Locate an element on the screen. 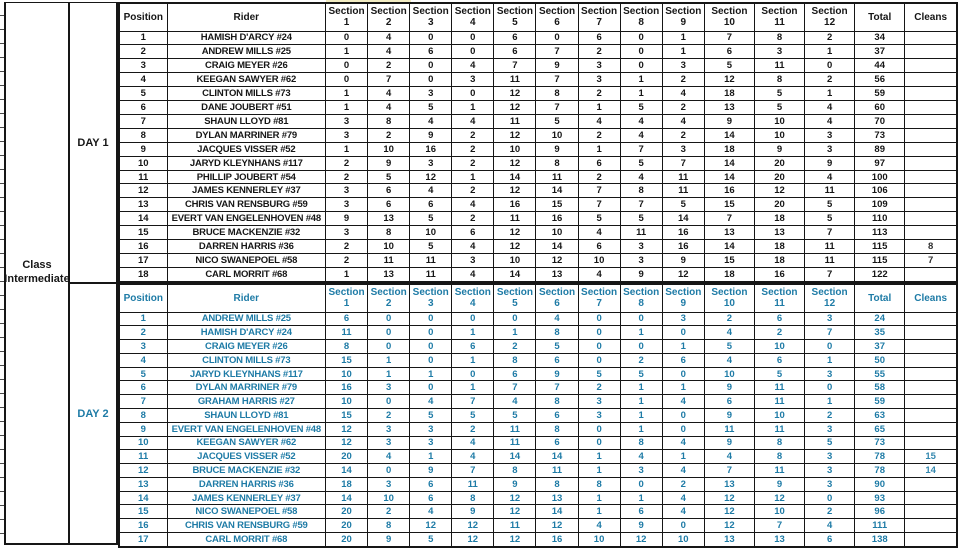 The height and width of the screenshot is (548, 960). section-6-score-cell: 11 is located at coordinates (557, 470).